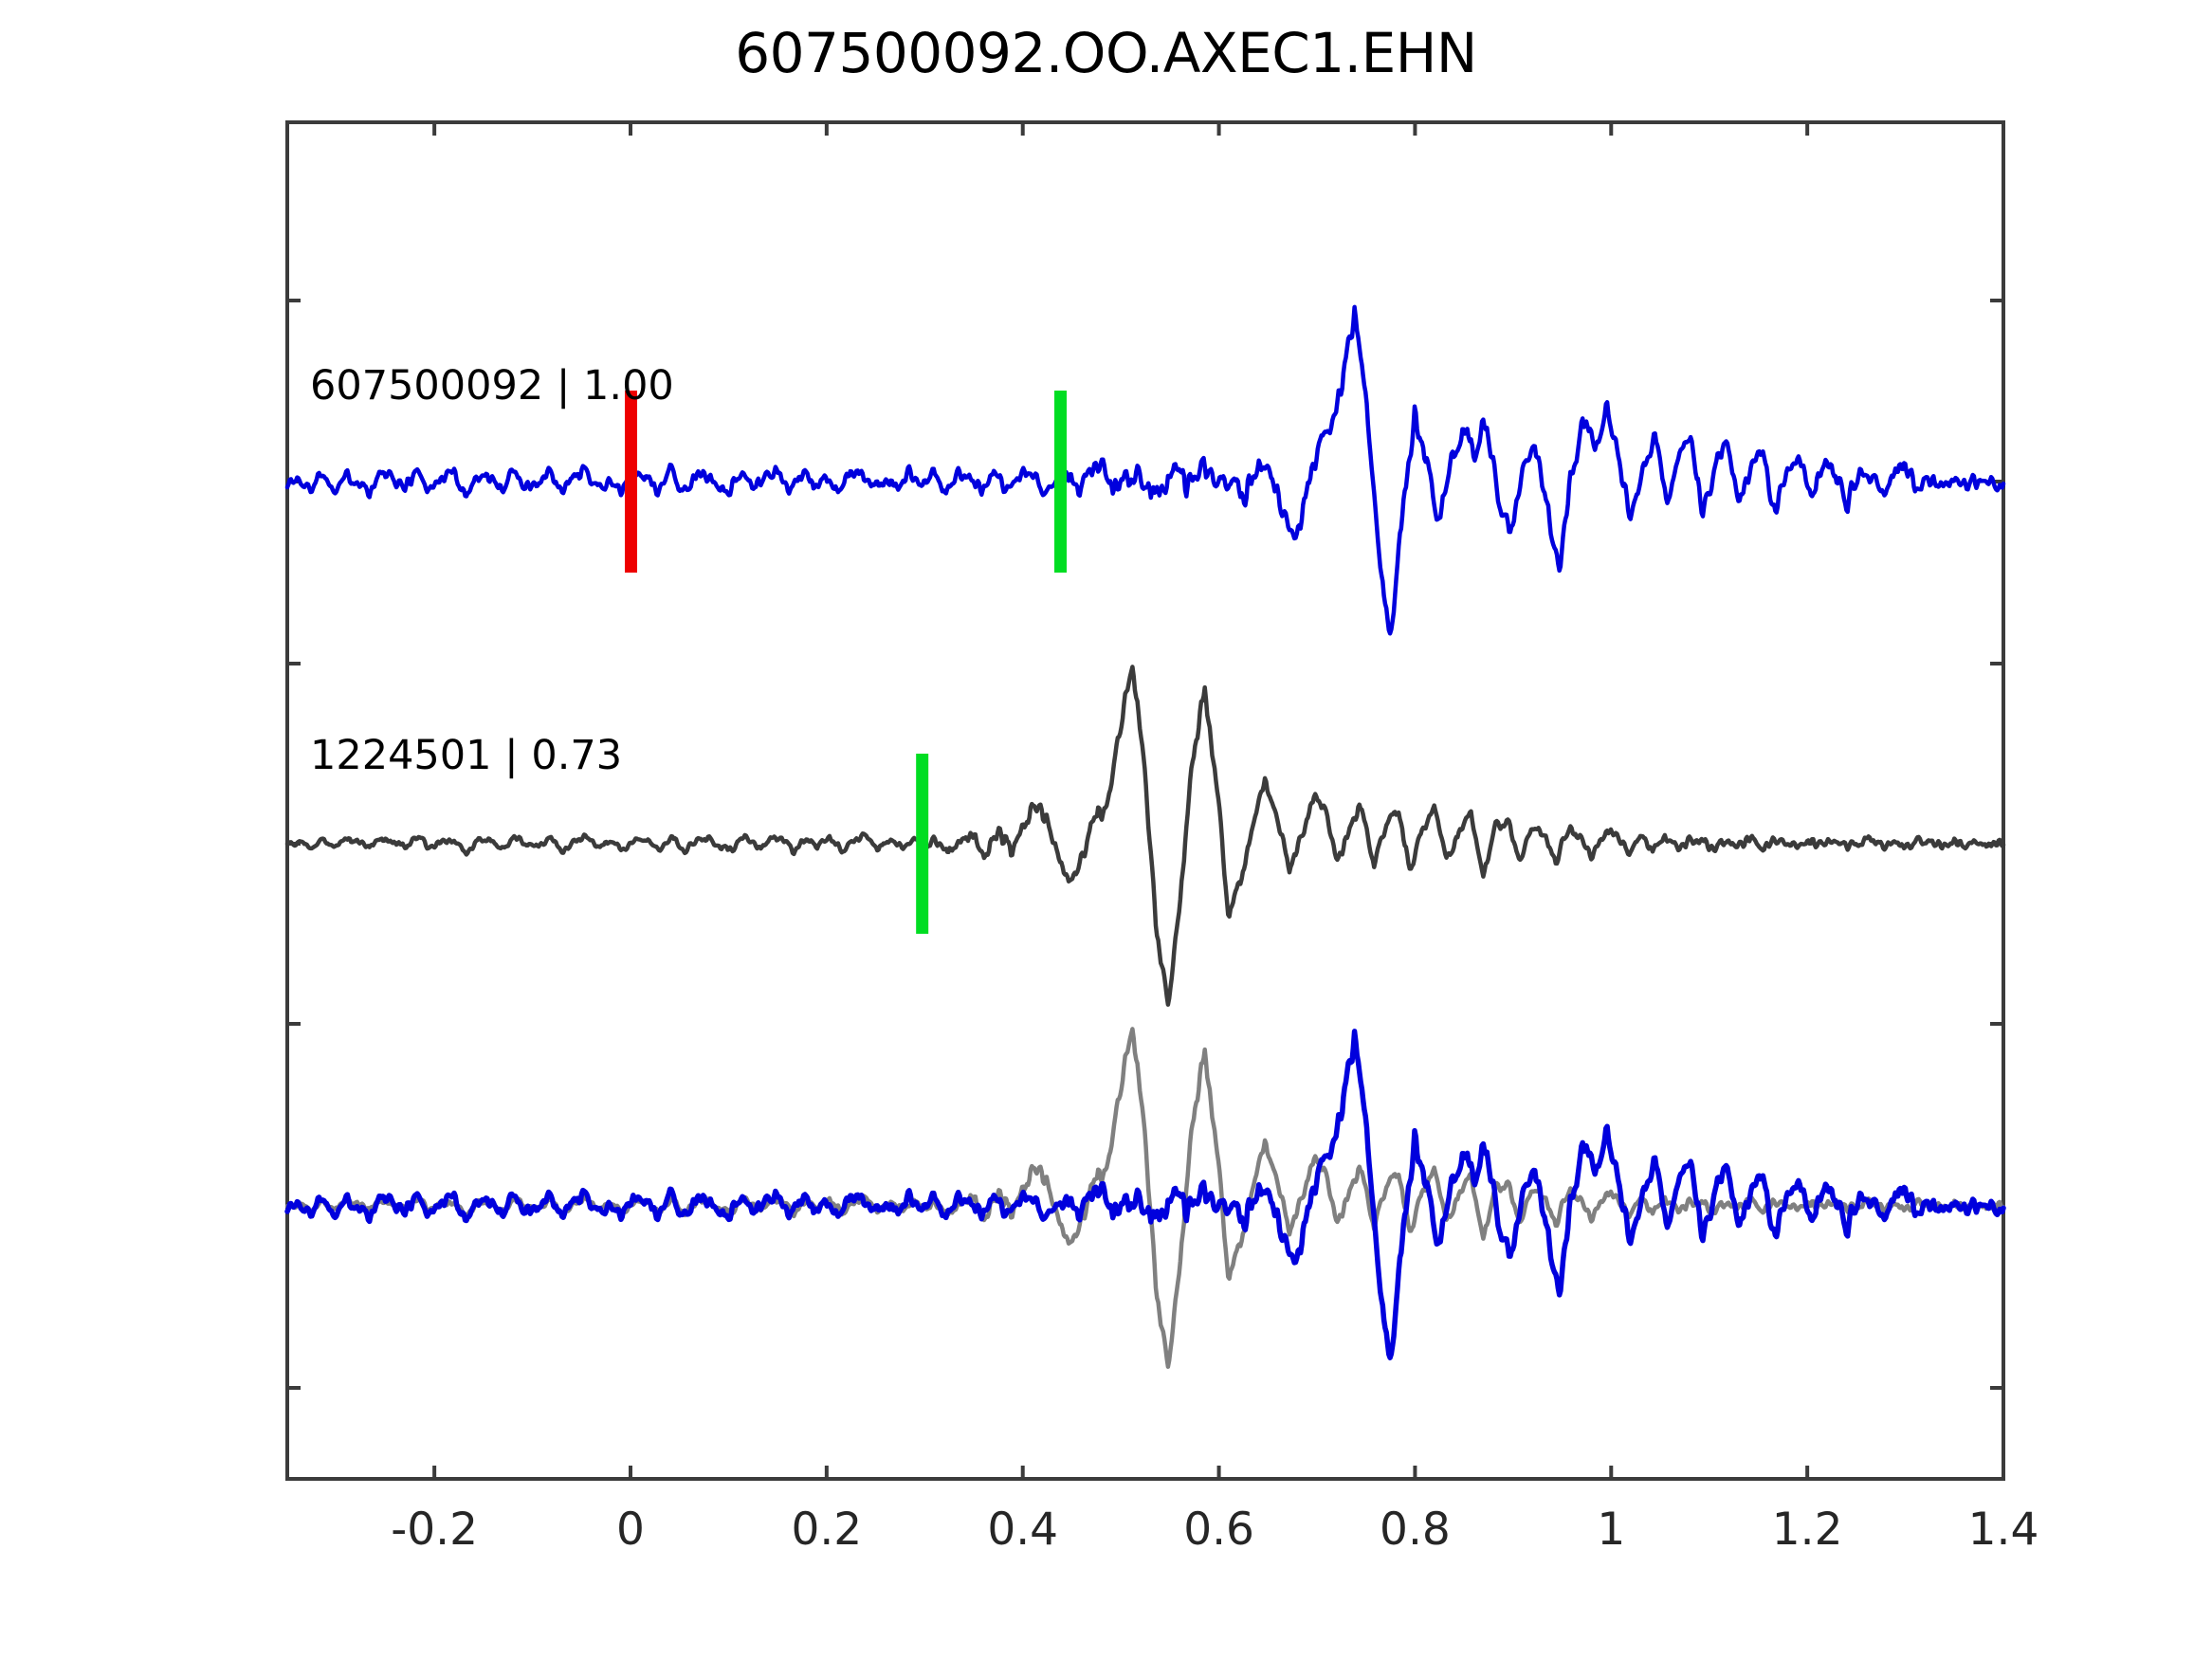 This screenshot has height=1659, width=2212. Describe the element at coordinates (630, 1530) in the screenshot. I see `x-tick-label: 0` at that location.